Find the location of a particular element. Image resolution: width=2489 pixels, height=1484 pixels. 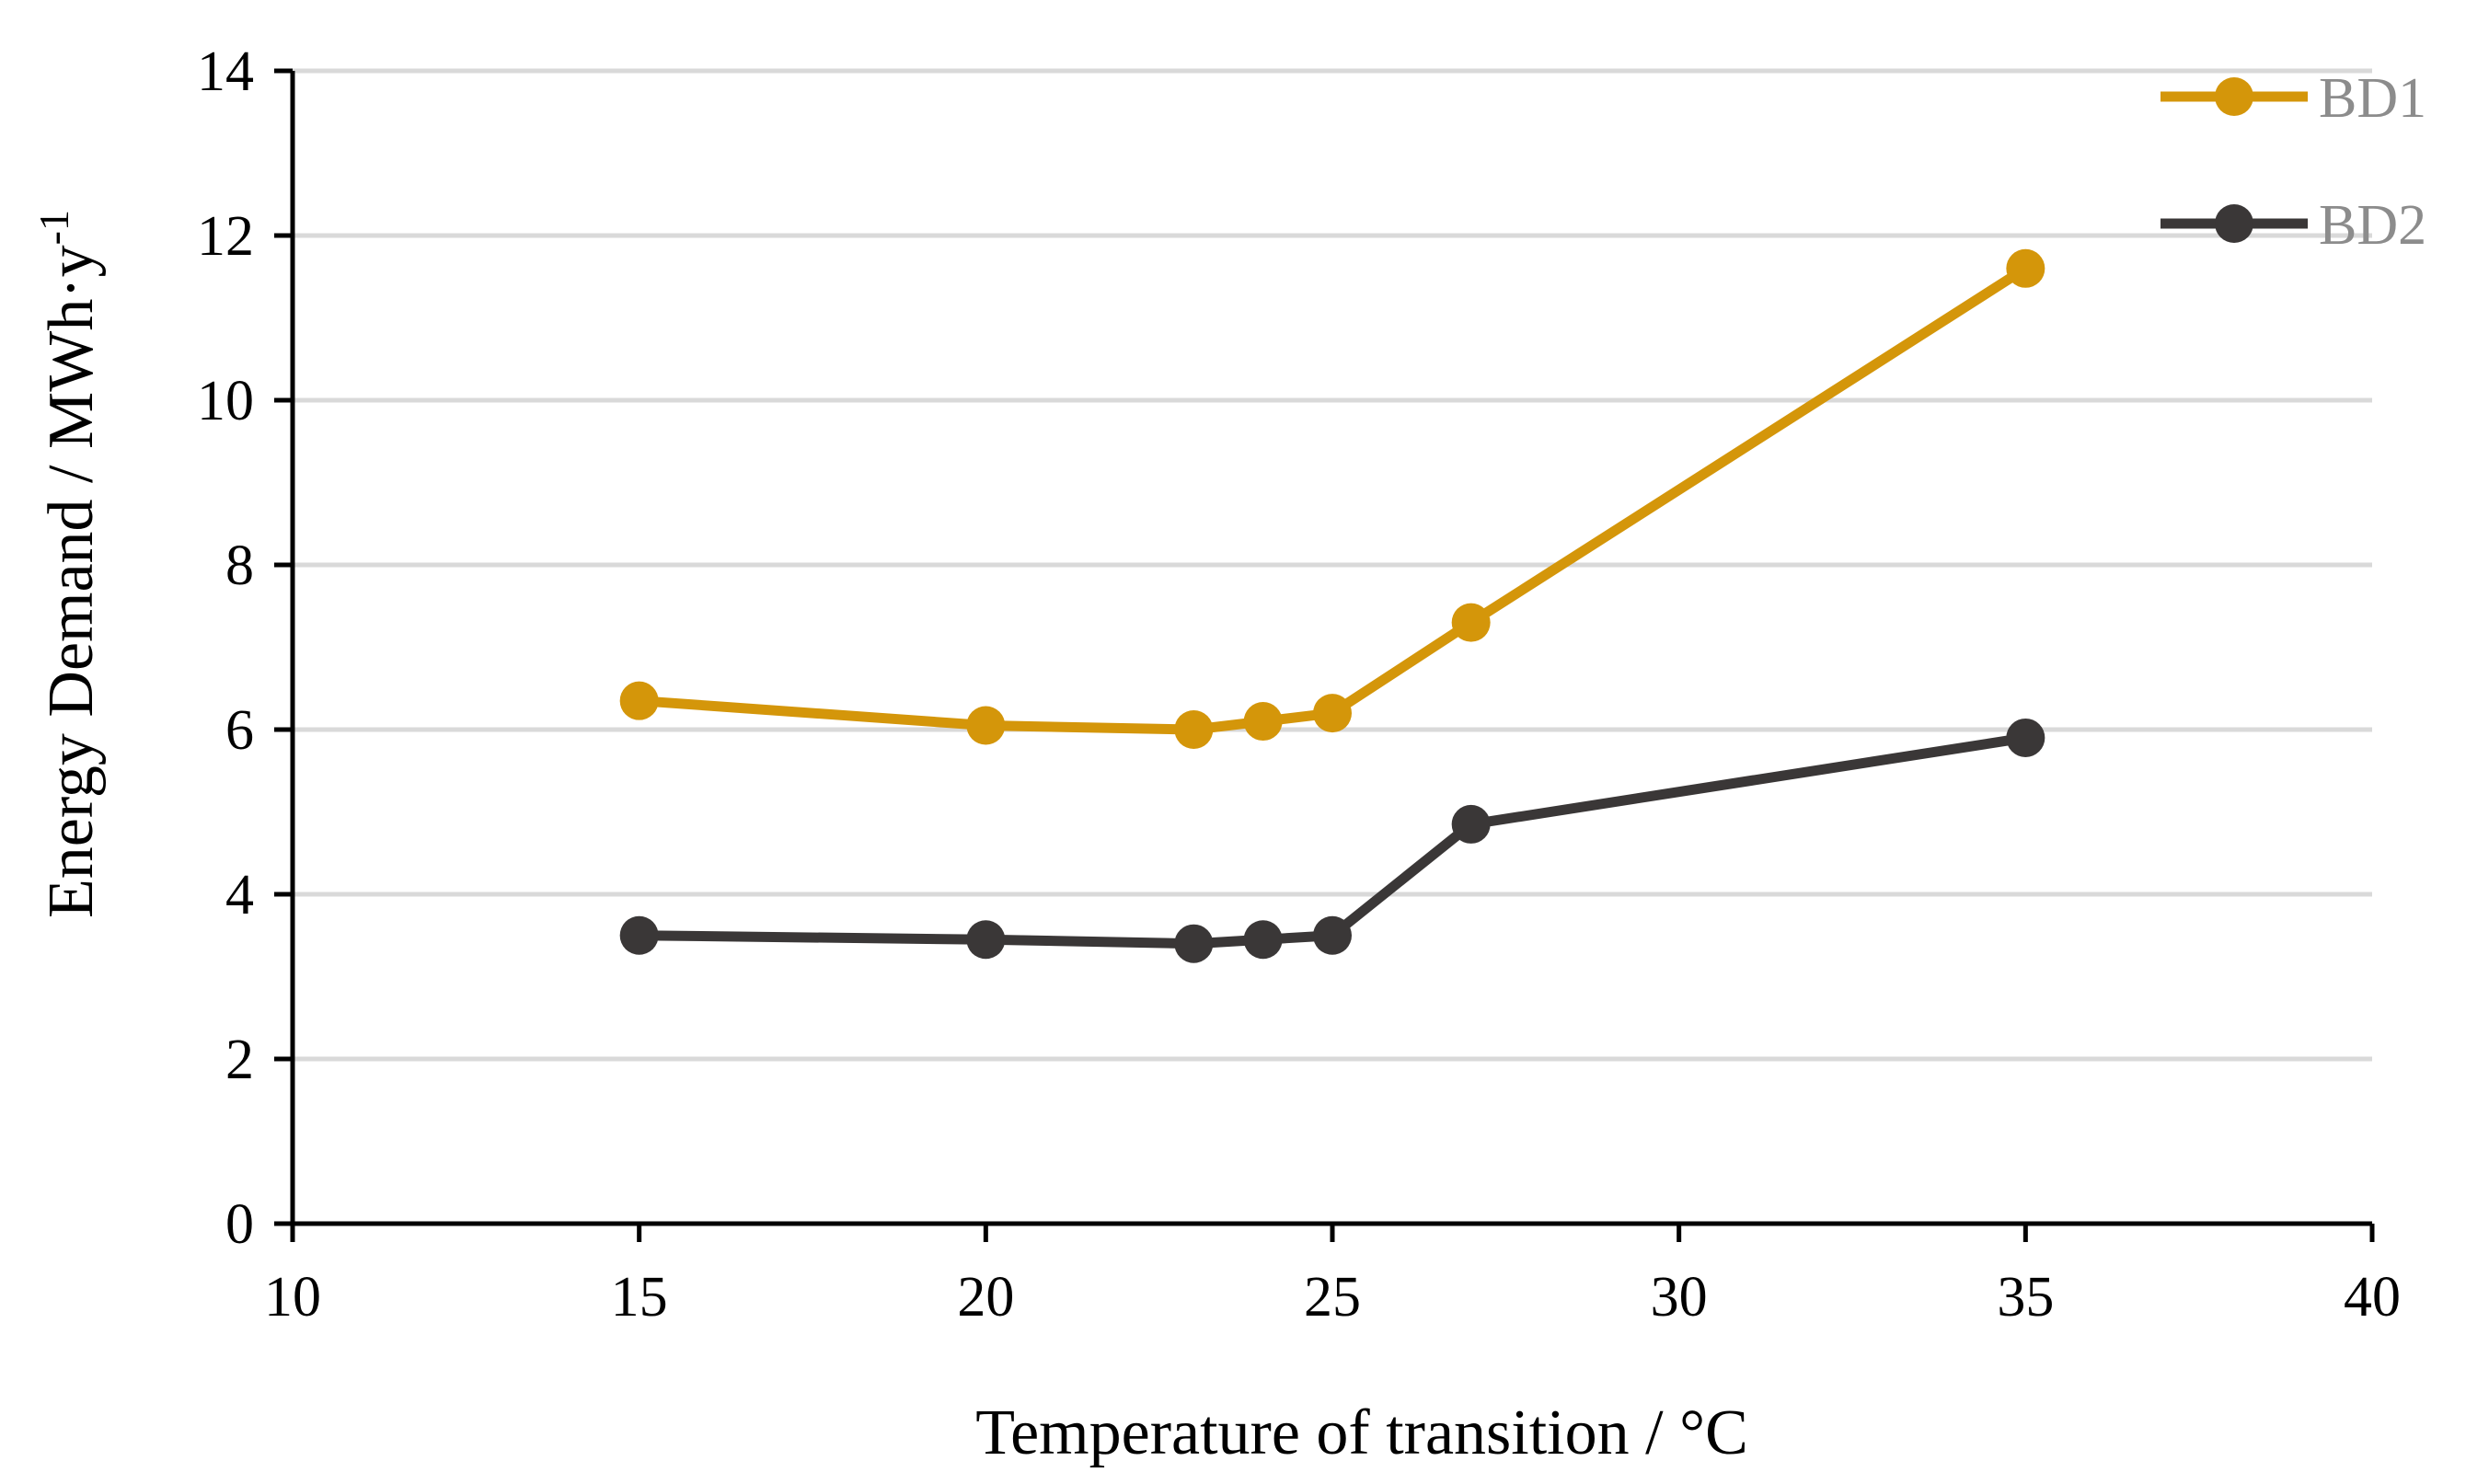

legend-swatch-marker-bd2 is located at coordinates (2234, 223).